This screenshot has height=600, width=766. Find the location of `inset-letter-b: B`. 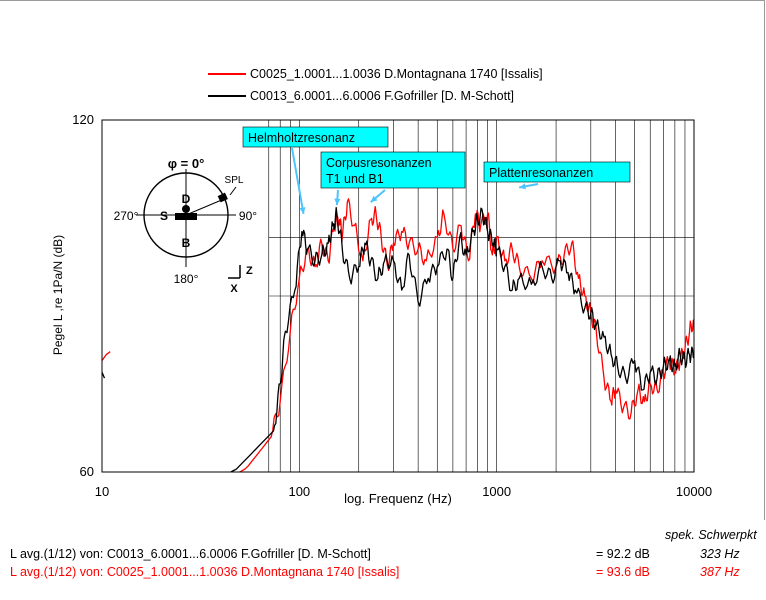

inset-letter-b: B is located at coordinates (186, 243).